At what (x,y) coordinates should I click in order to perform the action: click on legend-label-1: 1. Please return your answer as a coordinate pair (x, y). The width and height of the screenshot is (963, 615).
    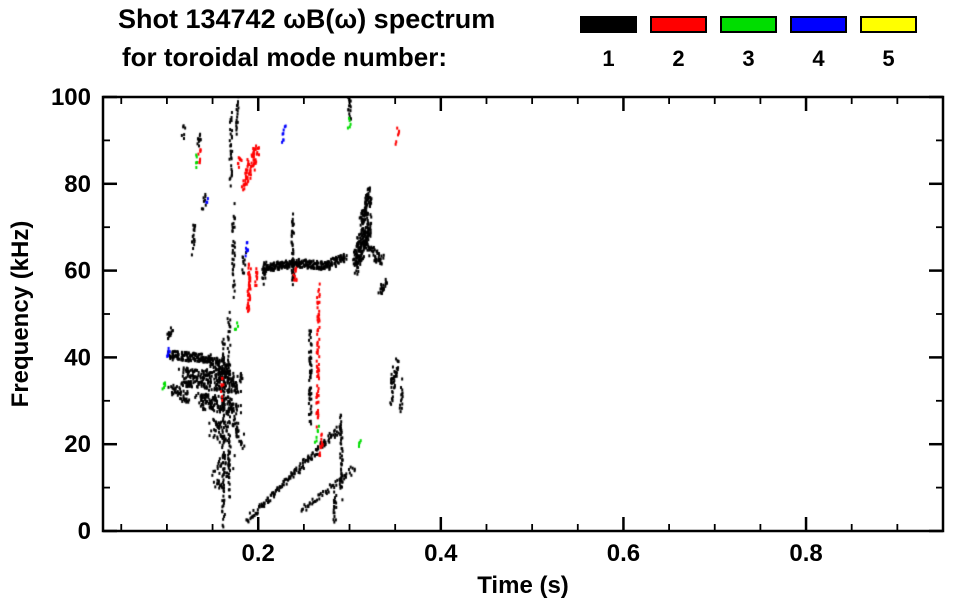
    Looking at the image, I should click on (608, 58).